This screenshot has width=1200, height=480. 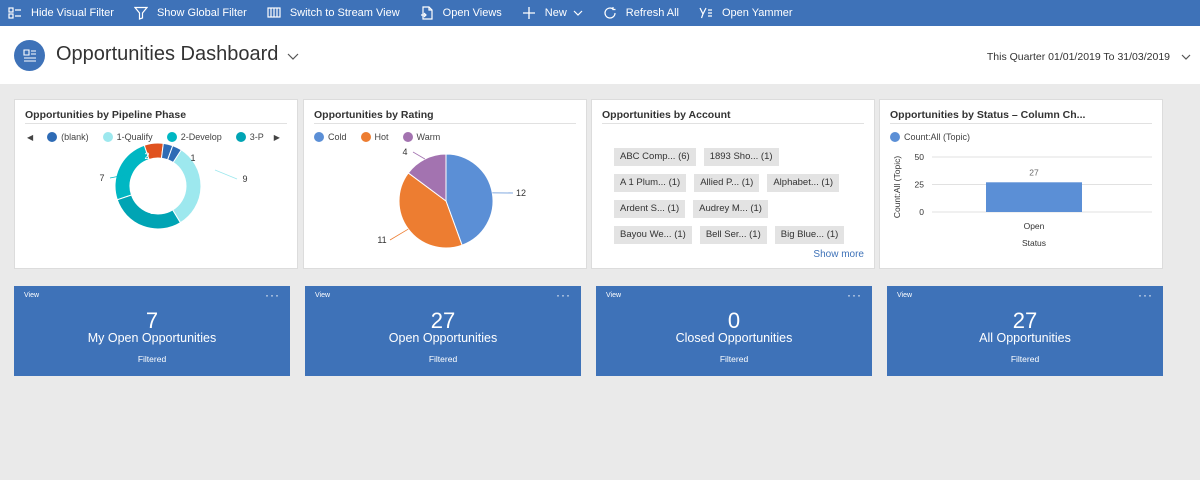 I want to click on legend-label: Hot, so click(x=381, y=137).